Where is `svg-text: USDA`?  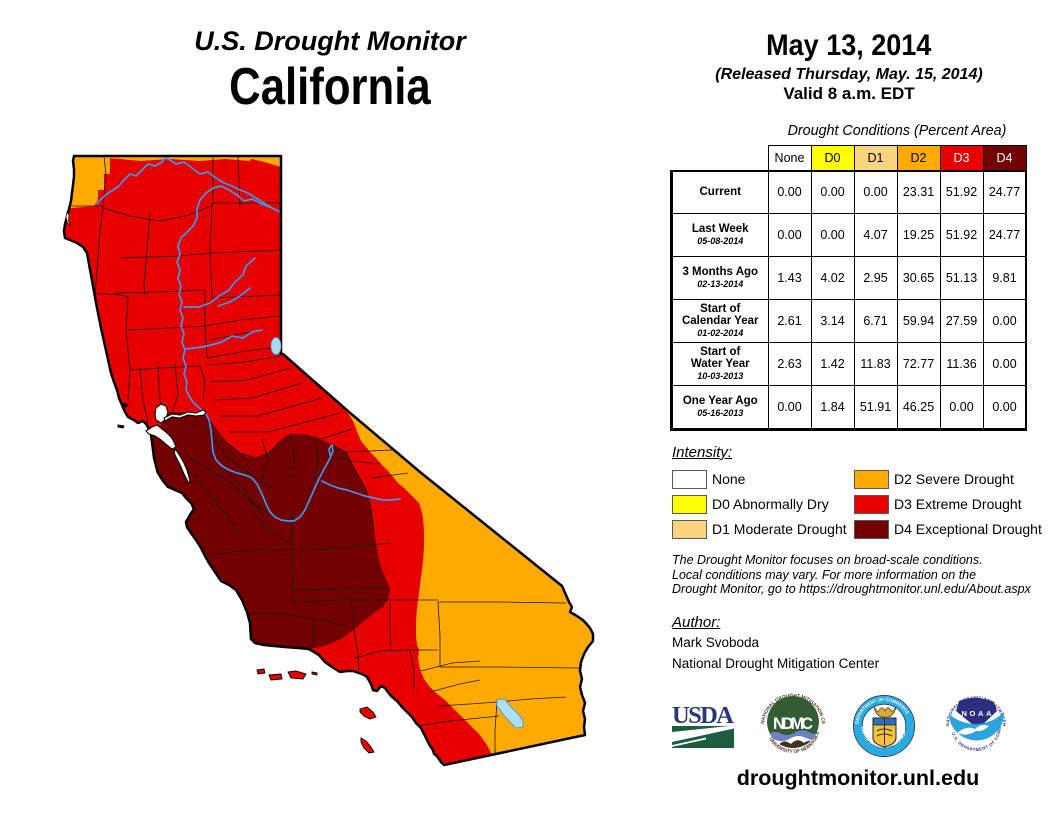 svg-text: USDA is located at coordinates (703, 715).